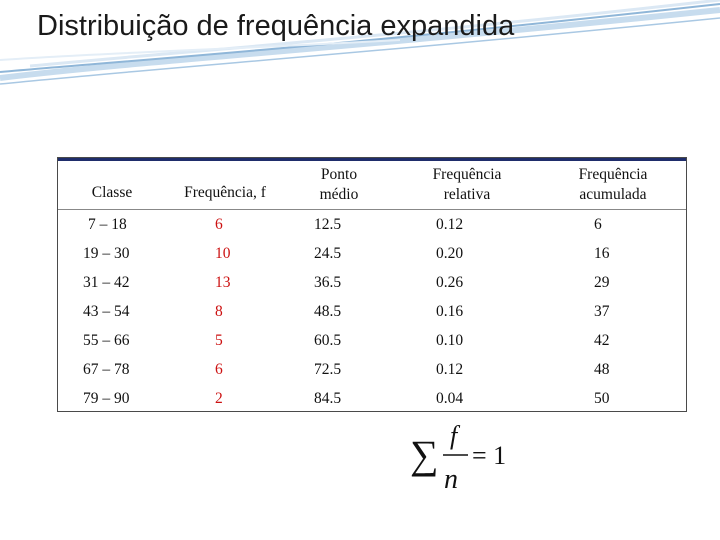 This screenshot has height=540, width=720. I want to click on cell-frequencia-relativa: 0.26, so click(450, 282).